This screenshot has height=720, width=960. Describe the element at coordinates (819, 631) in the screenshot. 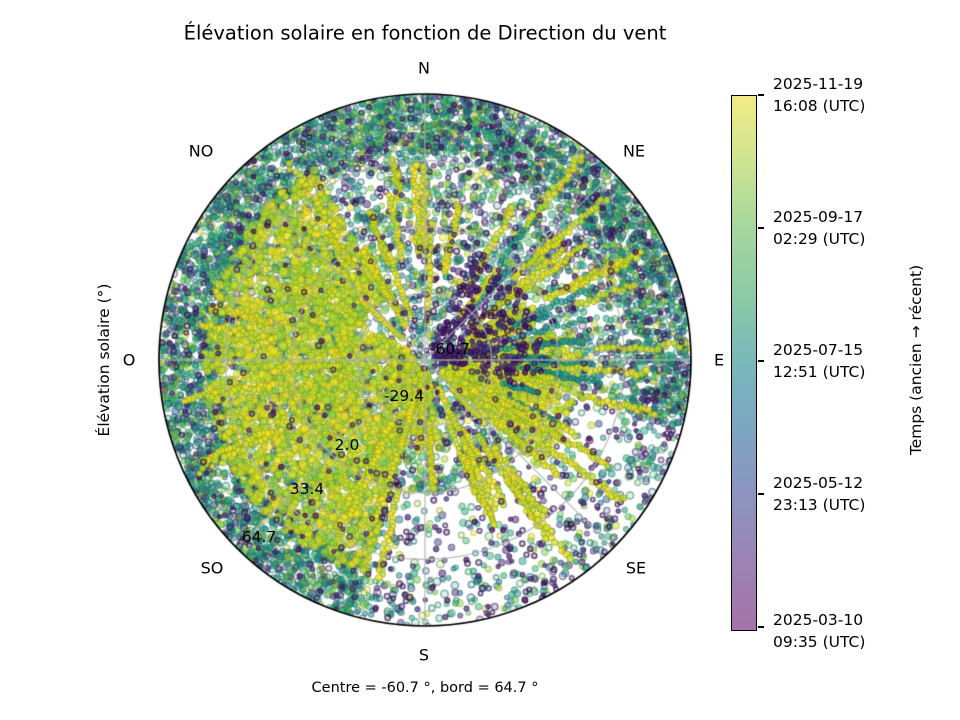

I see `colorbar-tick-label-4: 2025-03-10 09:35 (UTC)` at that location.